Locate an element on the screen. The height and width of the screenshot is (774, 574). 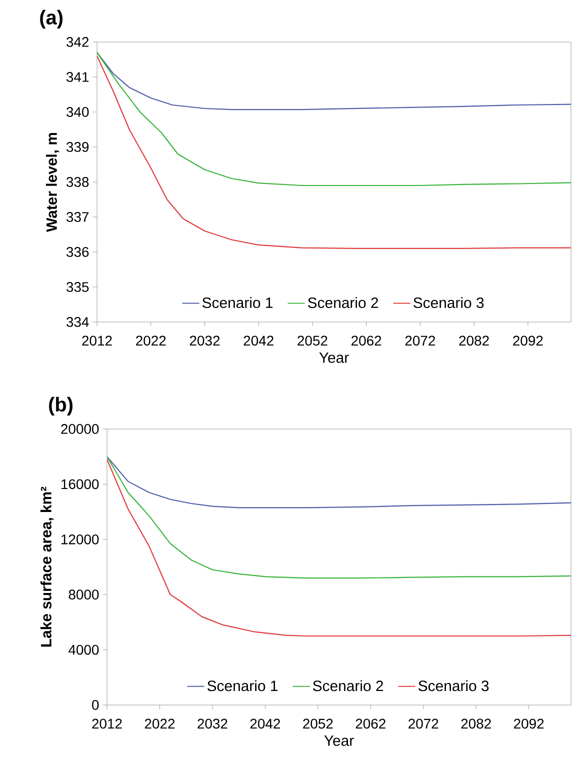
y-tick-label: 340 is located at coordinates (77, 112).